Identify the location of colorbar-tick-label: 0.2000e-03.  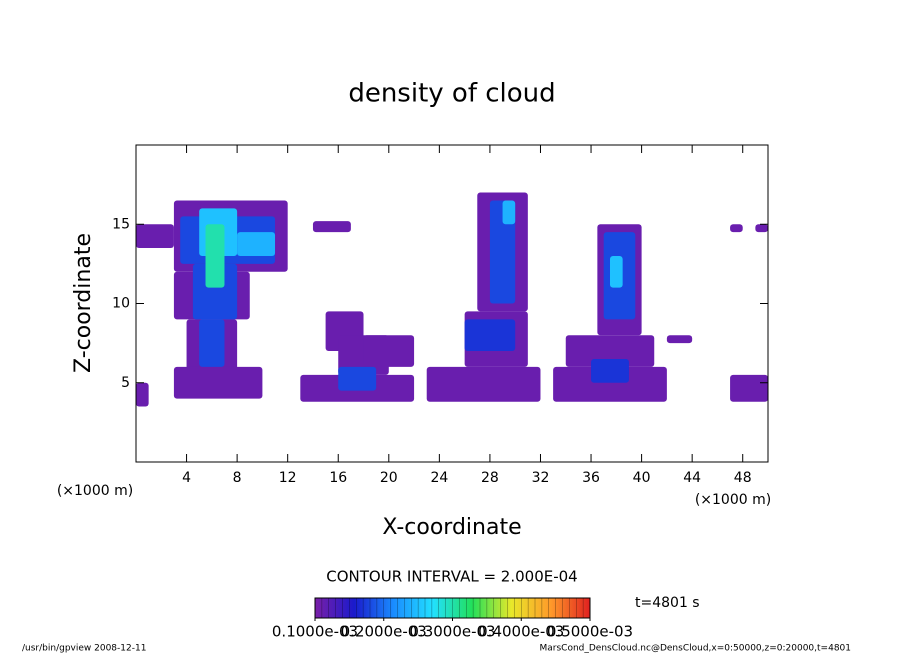
(384, 632).